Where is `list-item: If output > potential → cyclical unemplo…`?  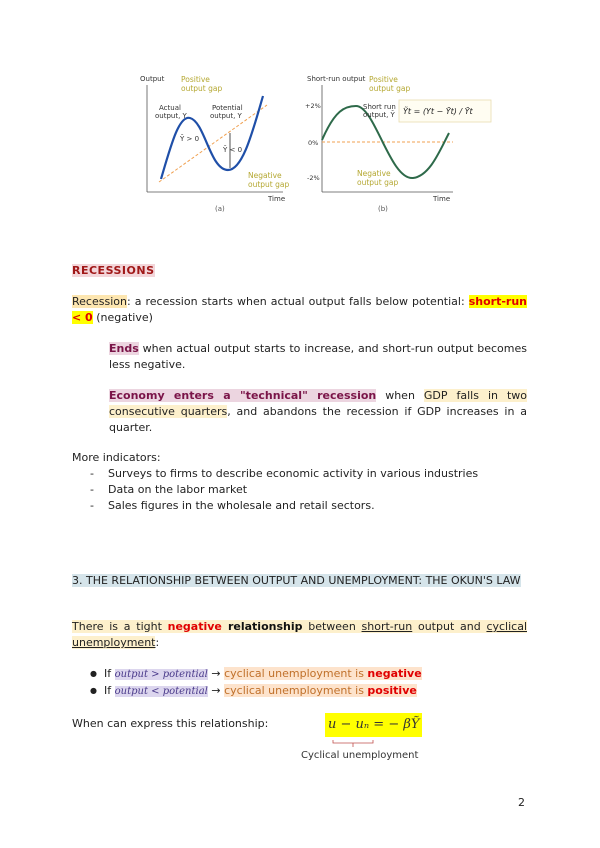 list-item: If output > potential → cyclical unemplo… is located at coordinates (305, 674).